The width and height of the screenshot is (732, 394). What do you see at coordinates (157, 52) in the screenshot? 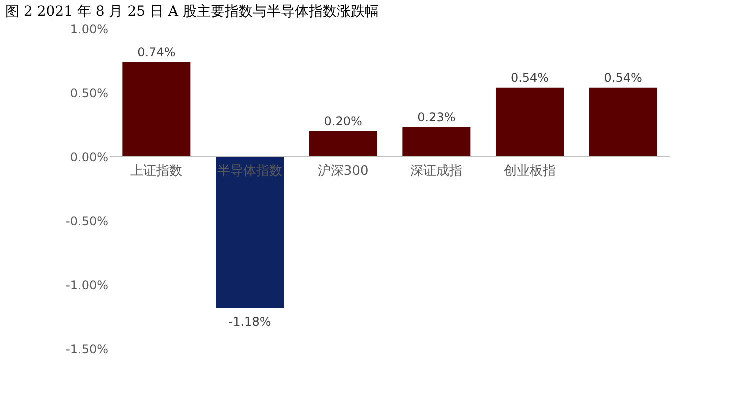
I see `data-label: 0.74%` at bounding box center [157, 52].